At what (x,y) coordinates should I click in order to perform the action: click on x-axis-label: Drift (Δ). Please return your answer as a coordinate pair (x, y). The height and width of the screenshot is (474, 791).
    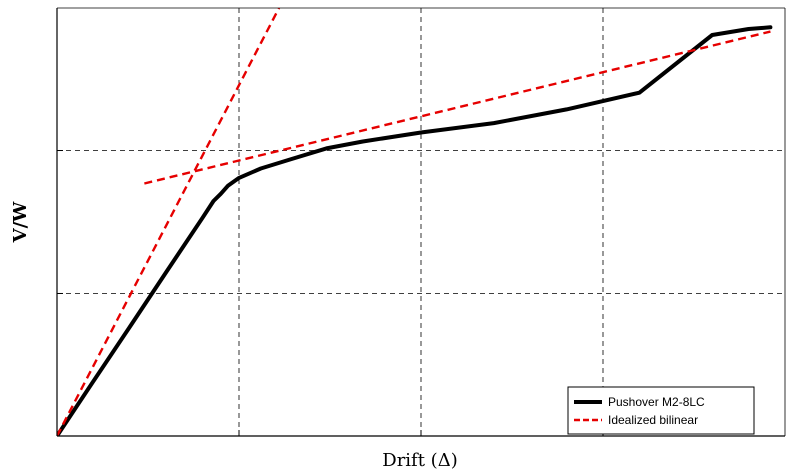
    Looking at the image, I should click on (419, 460).